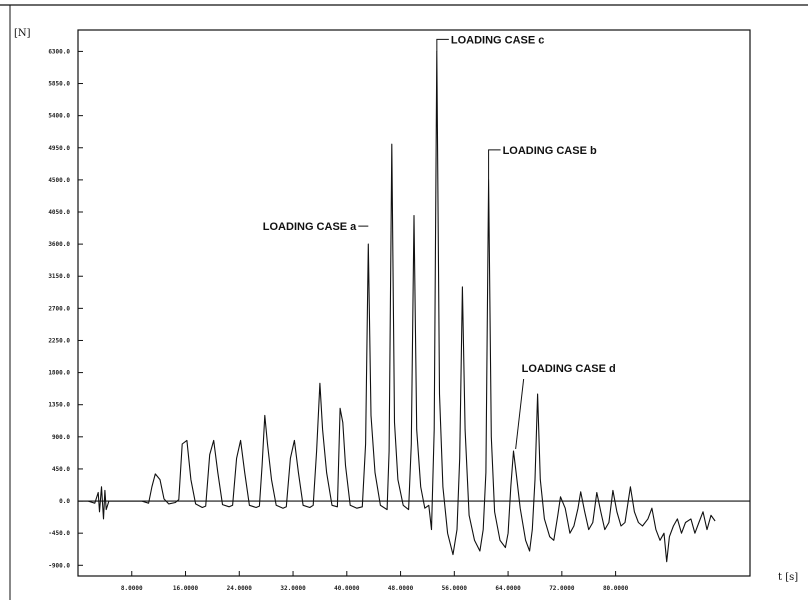  Describe the element at coordinates (59, 308) in the screenshot. I see `y-tick-label: 2700.0` at that location.